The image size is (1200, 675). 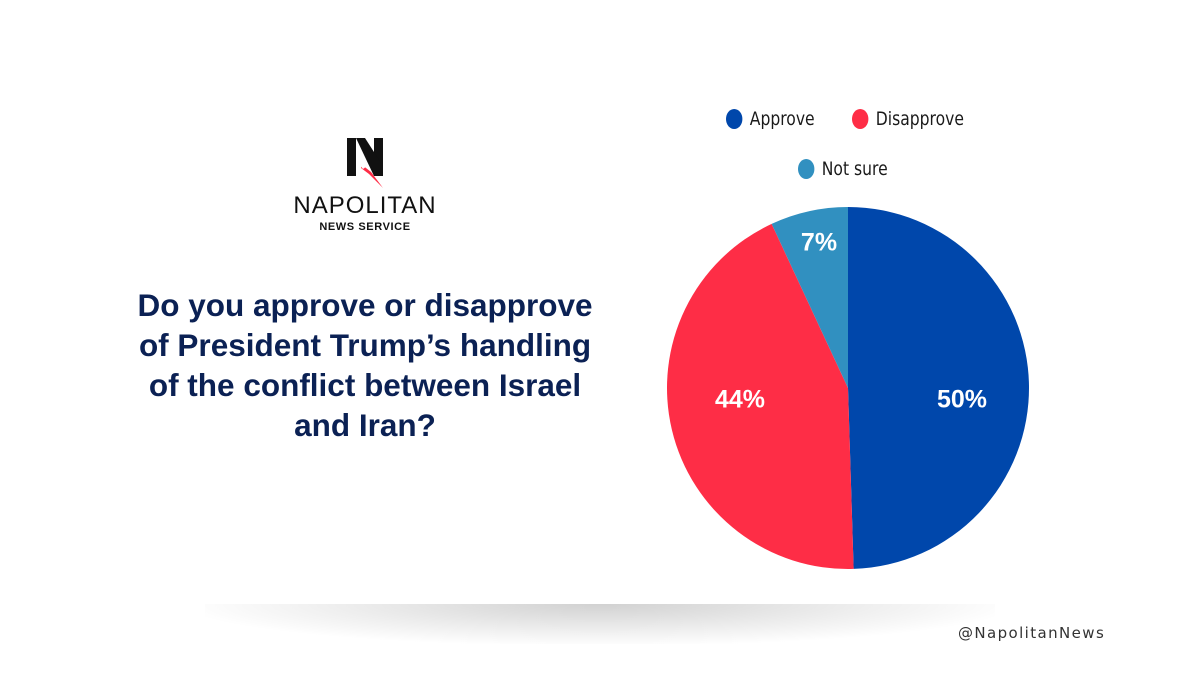 I want to click on legend-approve-swatch, so click(x=734, y=119).